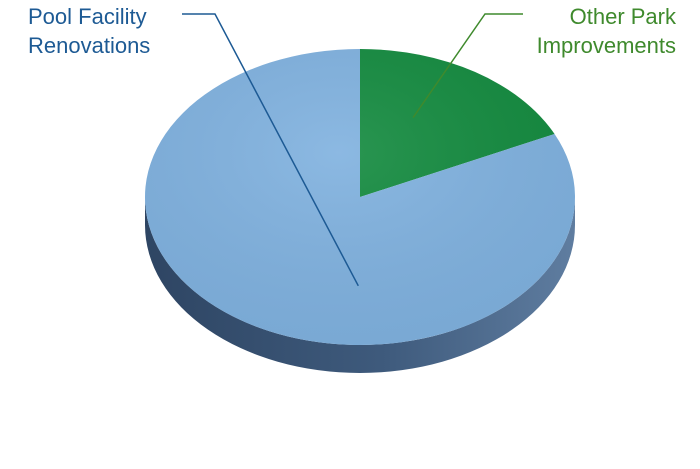  What do you see at coordinates (606, 45) in the screenshot?
I see `other-label-line-2: Improvements` at bounding box center [606, 45].